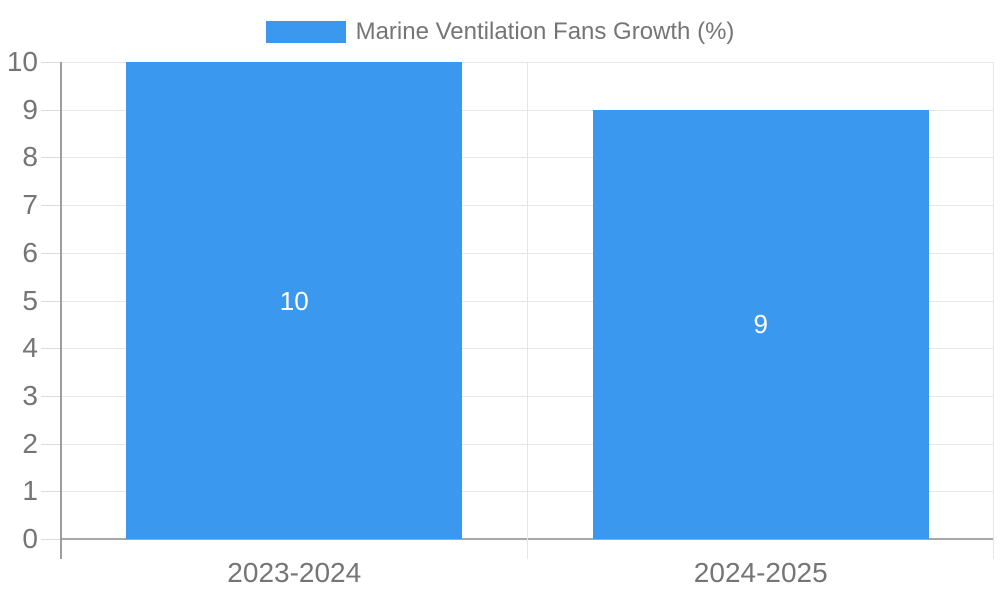 The height and width of the screenshot is (600, 1000). What do you see at coordinates (30, 300) in the screenshot?
I see `y-tick-label: 5` at bounding box center [30, 300].